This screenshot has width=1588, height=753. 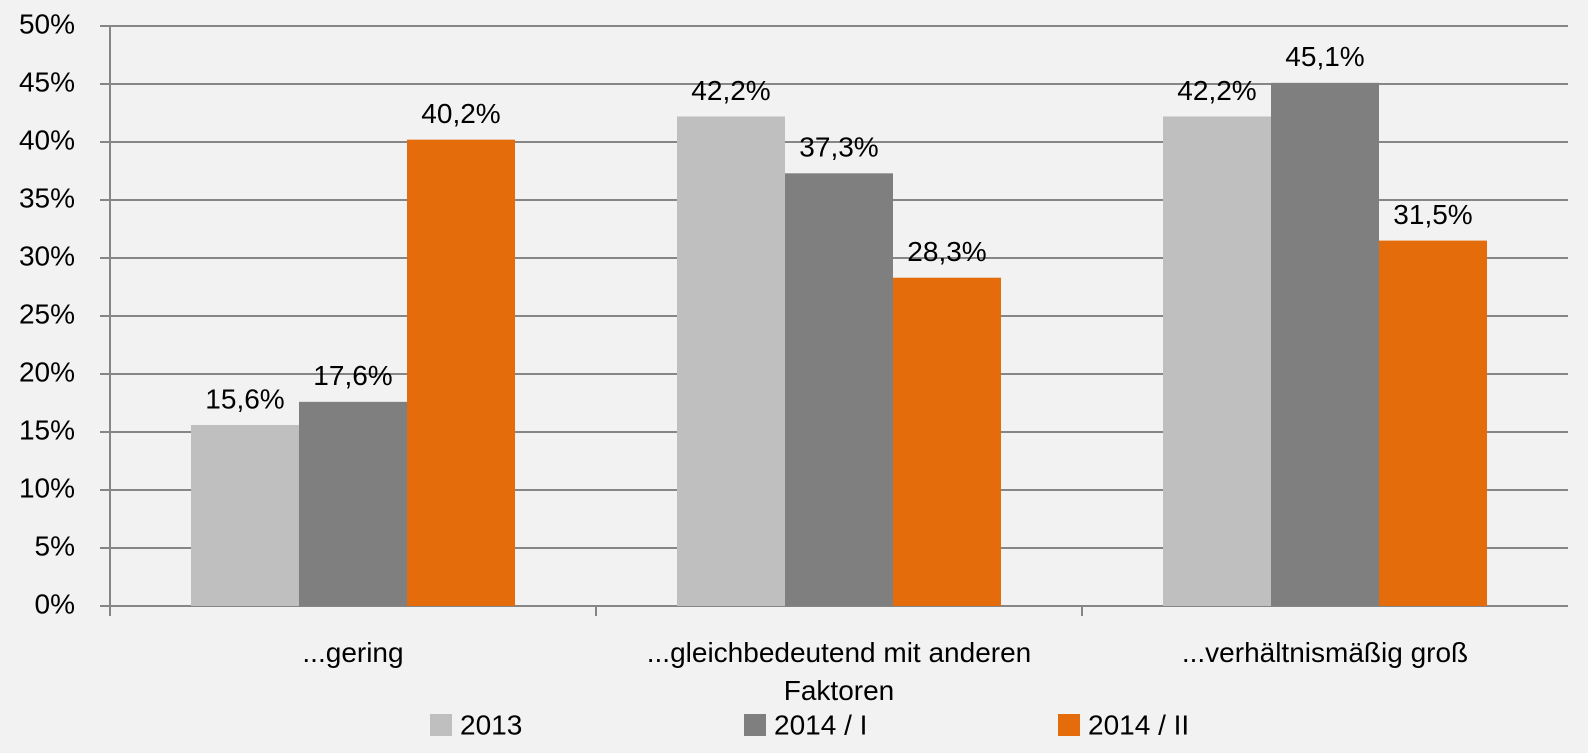 I want to click on y-tick-label: 5%, so click(x=55, y=545).